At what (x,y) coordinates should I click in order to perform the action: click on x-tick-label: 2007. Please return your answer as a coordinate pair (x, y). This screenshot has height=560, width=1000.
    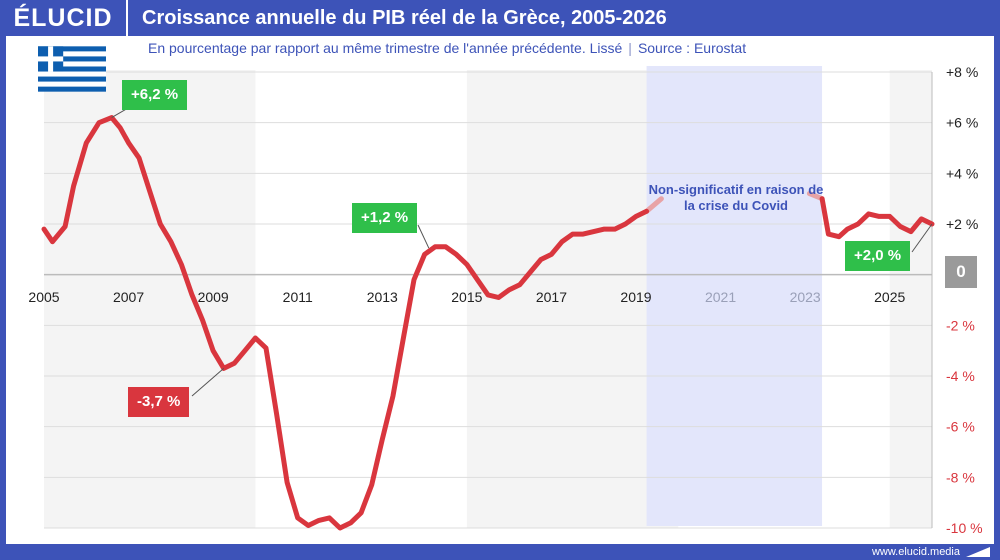
    Looking at the image, I should click on (128, 297).